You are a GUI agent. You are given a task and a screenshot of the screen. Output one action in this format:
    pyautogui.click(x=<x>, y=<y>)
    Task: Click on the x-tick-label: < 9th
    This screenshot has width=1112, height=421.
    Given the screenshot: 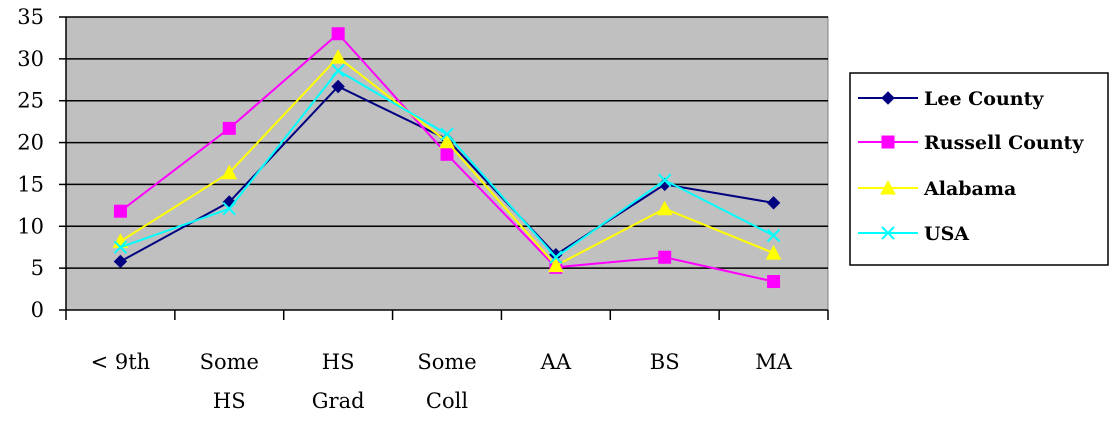 What is the action you would take?
    pyautogui.click(x=121, y=362)
    